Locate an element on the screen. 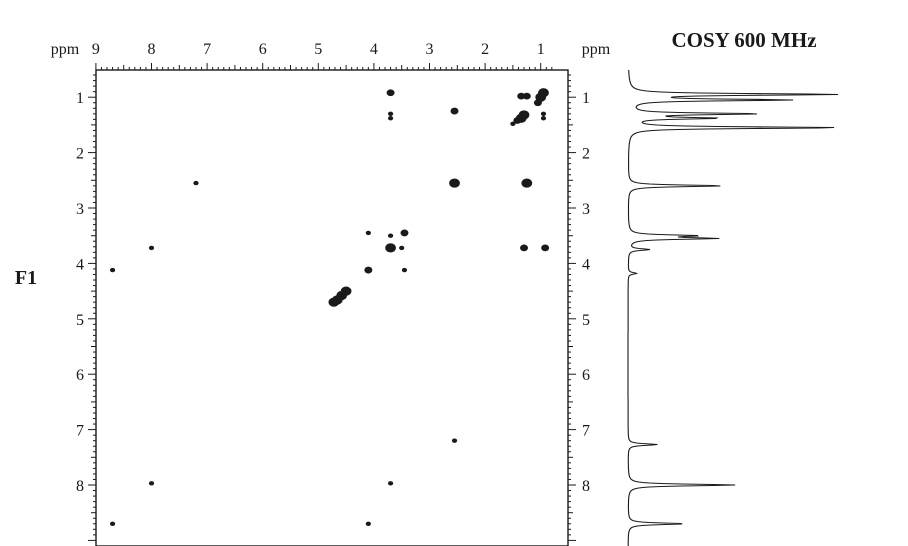  y-tick-label-left: 1 is located at coordinates (80, 98).